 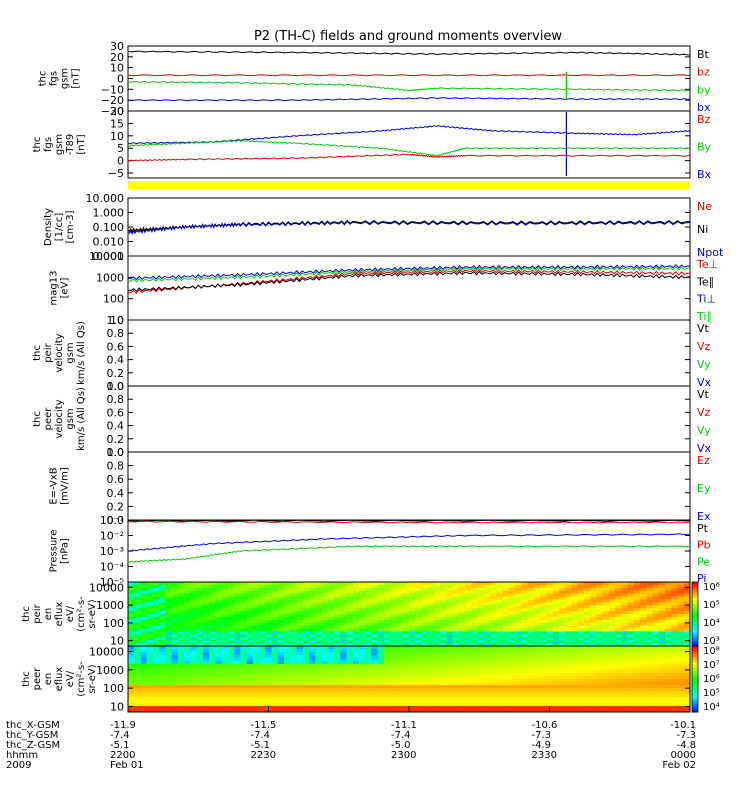 I want to click on x-tick-label: 2300, so click(x=403, y=755).